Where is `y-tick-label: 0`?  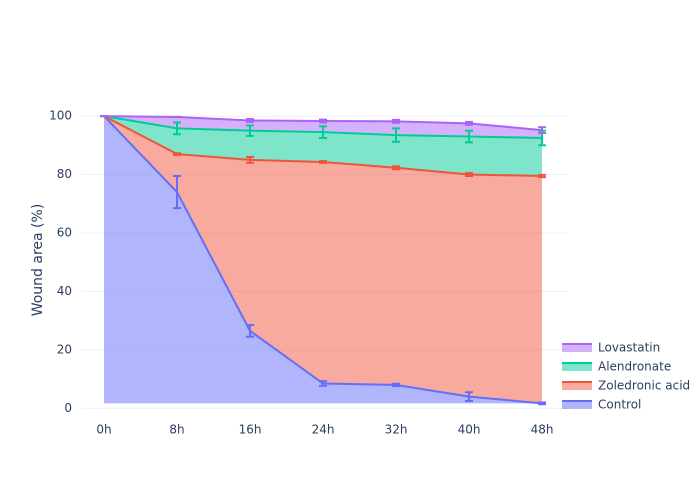
y-tick-label: 0 is located at coordinates (68, 408).